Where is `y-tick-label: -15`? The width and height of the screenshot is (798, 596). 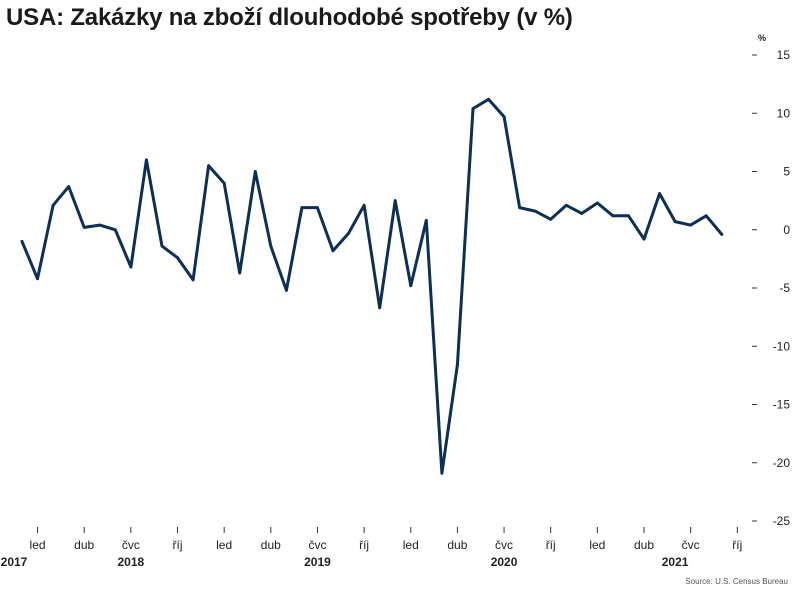 y-tick-label: -15 is located at coordinates (782, 405).